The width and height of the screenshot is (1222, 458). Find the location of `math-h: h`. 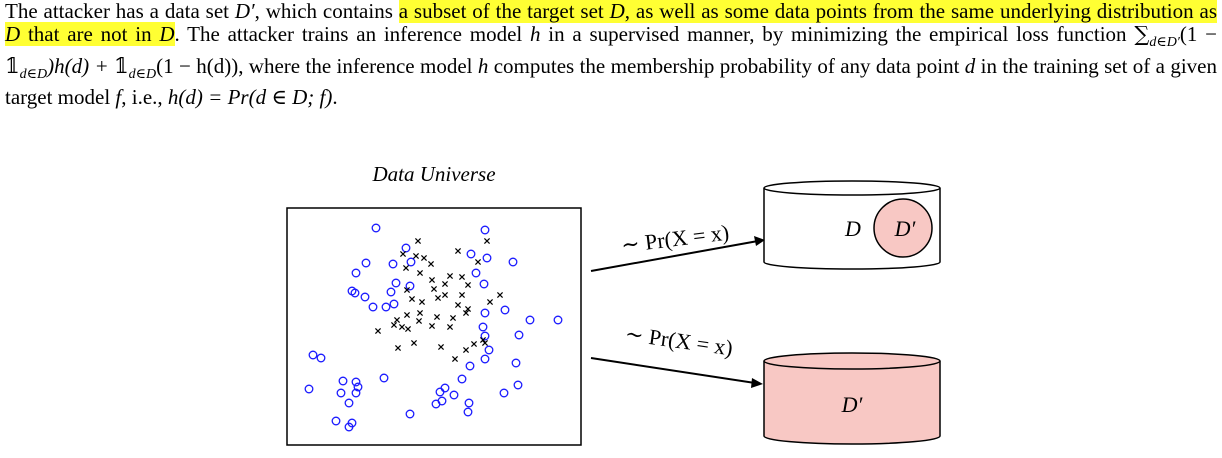

math-h: h is located at coordinates (535, 34).